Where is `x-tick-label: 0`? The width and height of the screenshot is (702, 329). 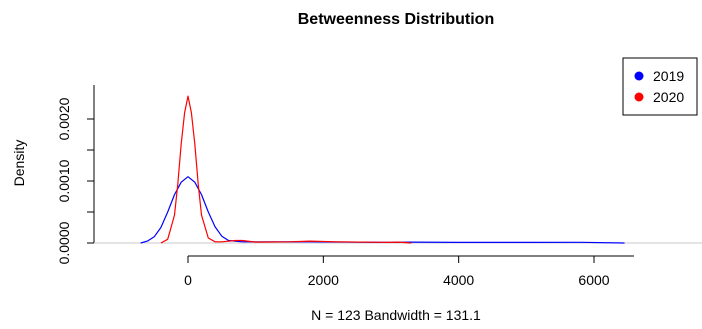 x-tick-label: 0 is located at coordinates (188, 280).